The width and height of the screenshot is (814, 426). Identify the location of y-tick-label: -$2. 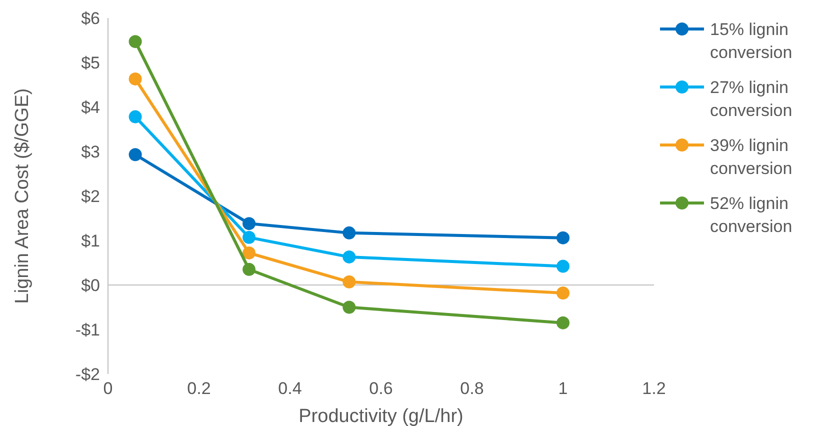
(87, 374).